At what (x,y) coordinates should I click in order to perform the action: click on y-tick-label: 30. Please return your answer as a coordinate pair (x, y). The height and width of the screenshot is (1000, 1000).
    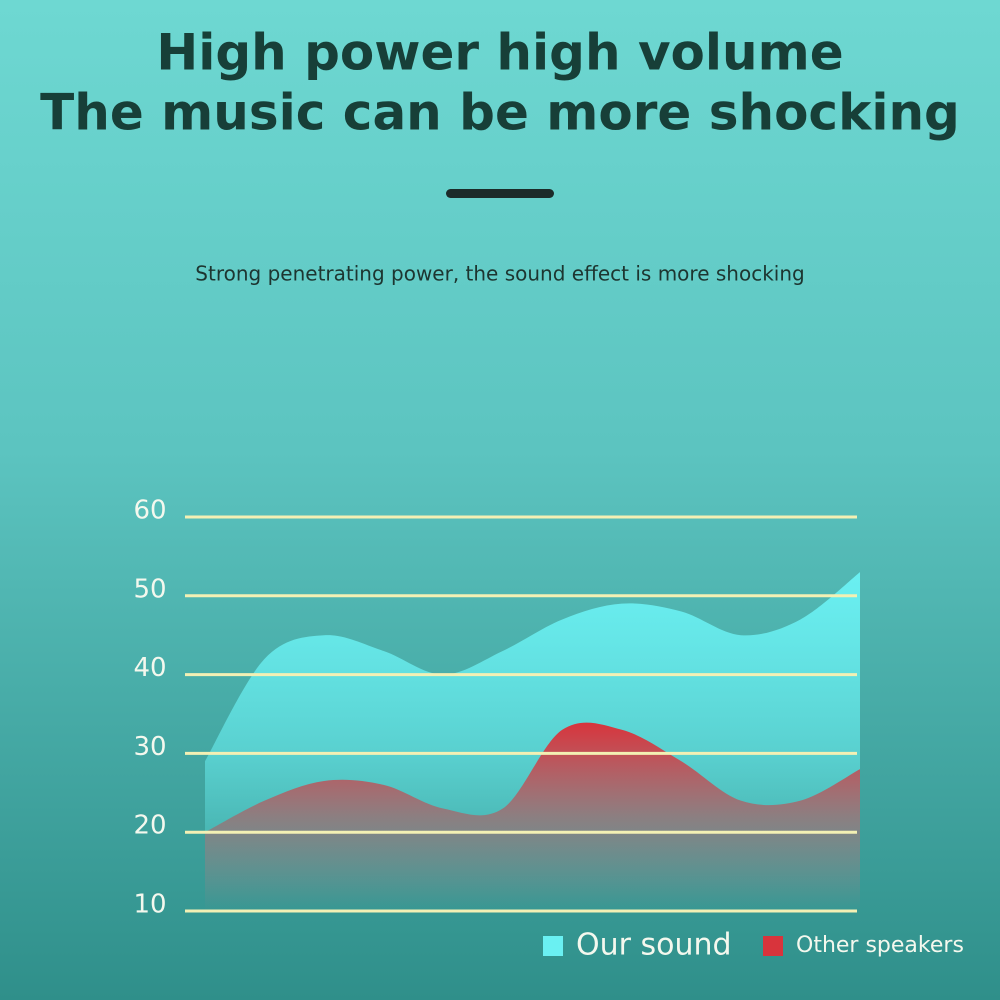
    Looking at the image, I should click on (149, 747).